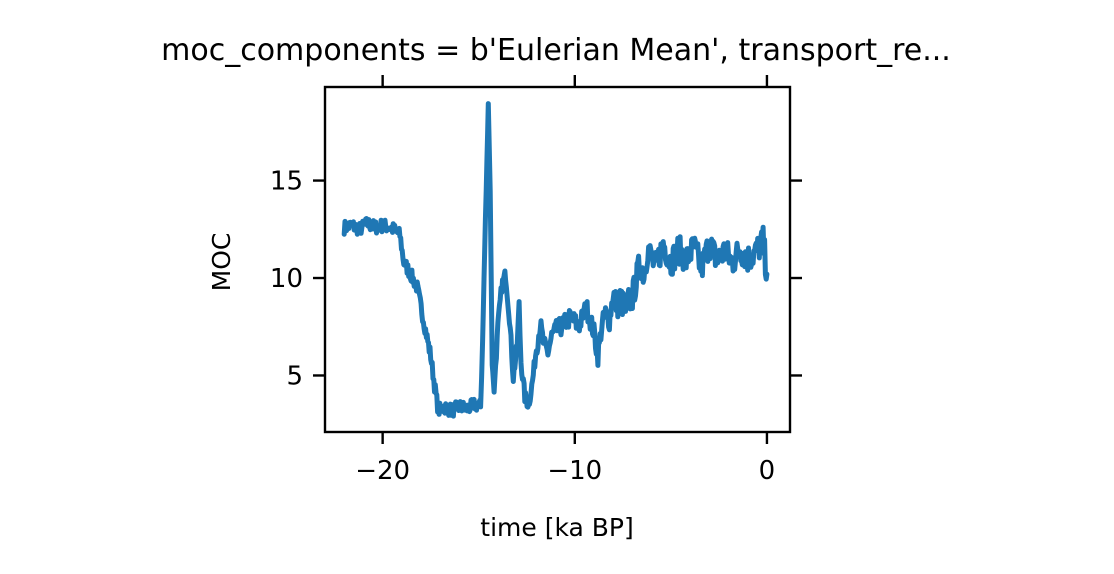 The width and height of the screenshot is (1114, 574). Describe the element at coordinates (382, 471) in the screenshot. I see `x-tick-label: −20` at that location.